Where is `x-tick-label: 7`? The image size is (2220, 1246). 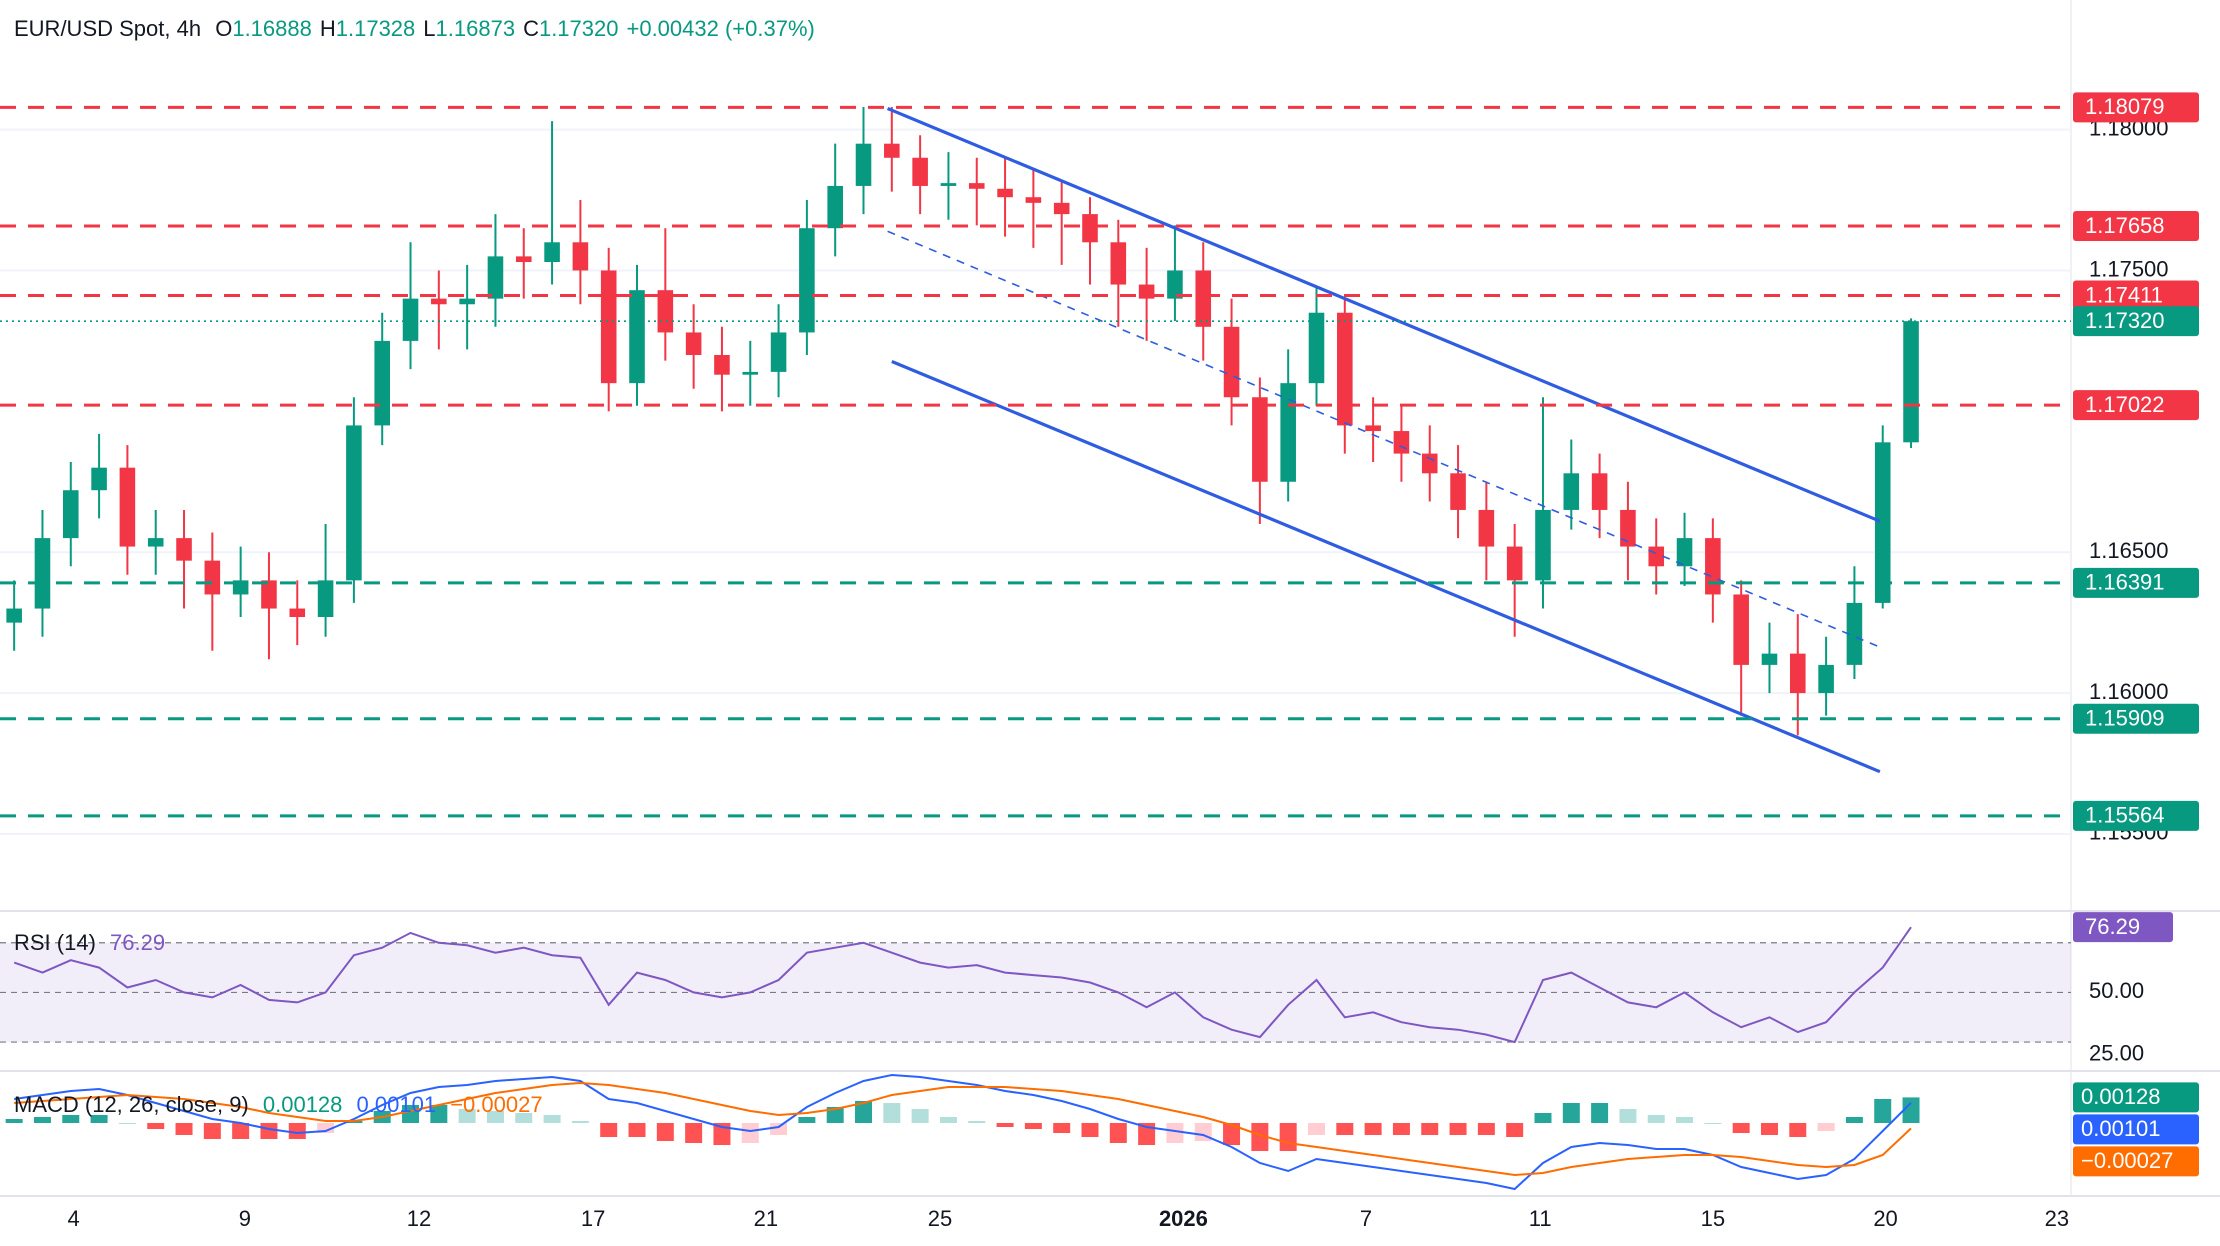
x-tick-label: 7 is located at coordinates (1366, 1218).